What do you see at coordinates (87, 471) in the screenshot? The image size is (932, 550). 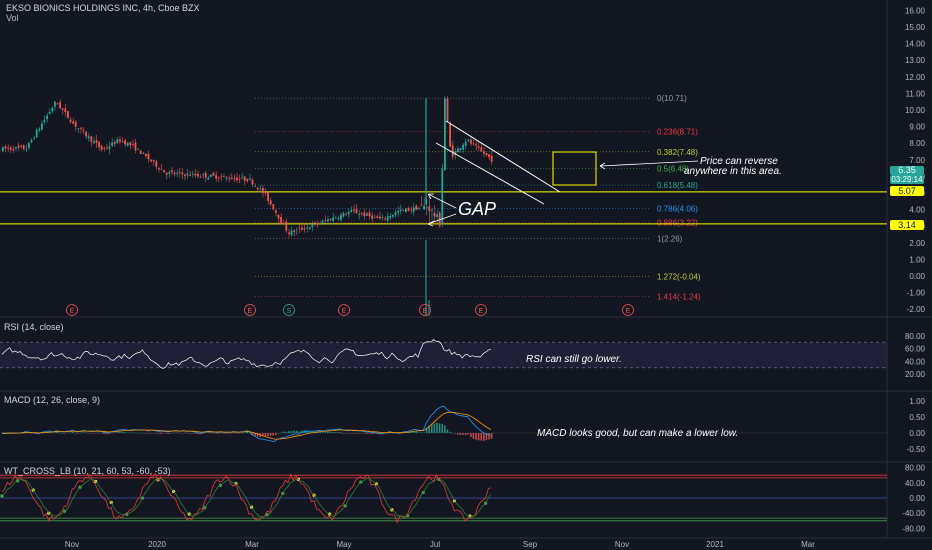 I see `wt-cross-title: WT_CROSS_LB (10, 21, 60, 53, -60, -53)` at bounding box center [87, 471].